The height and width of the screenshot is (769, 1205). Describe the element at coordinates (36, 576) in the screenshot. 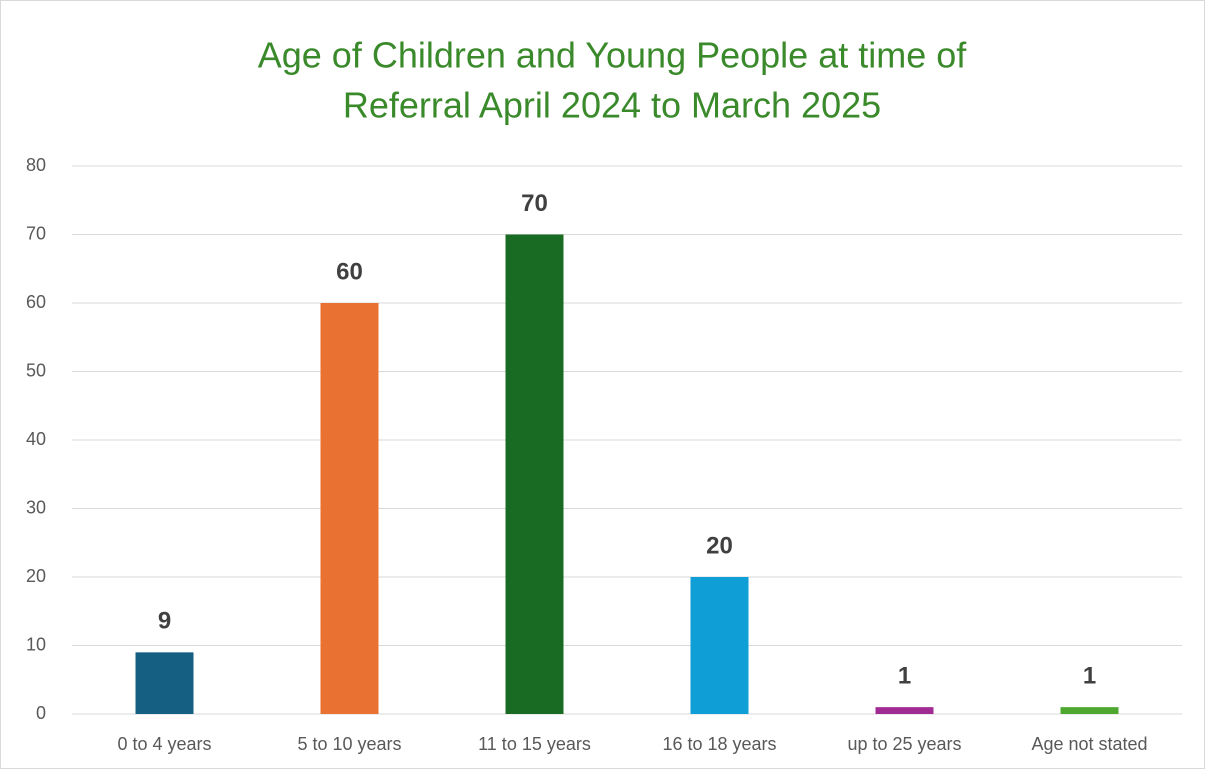

I see `y-tick-label: 20` at that location.